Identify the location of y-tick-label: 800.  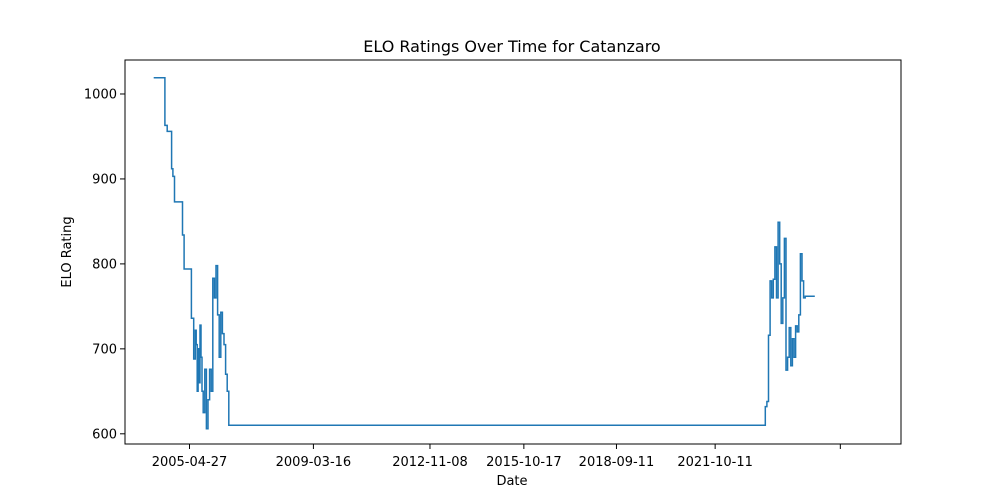
(104, 264).